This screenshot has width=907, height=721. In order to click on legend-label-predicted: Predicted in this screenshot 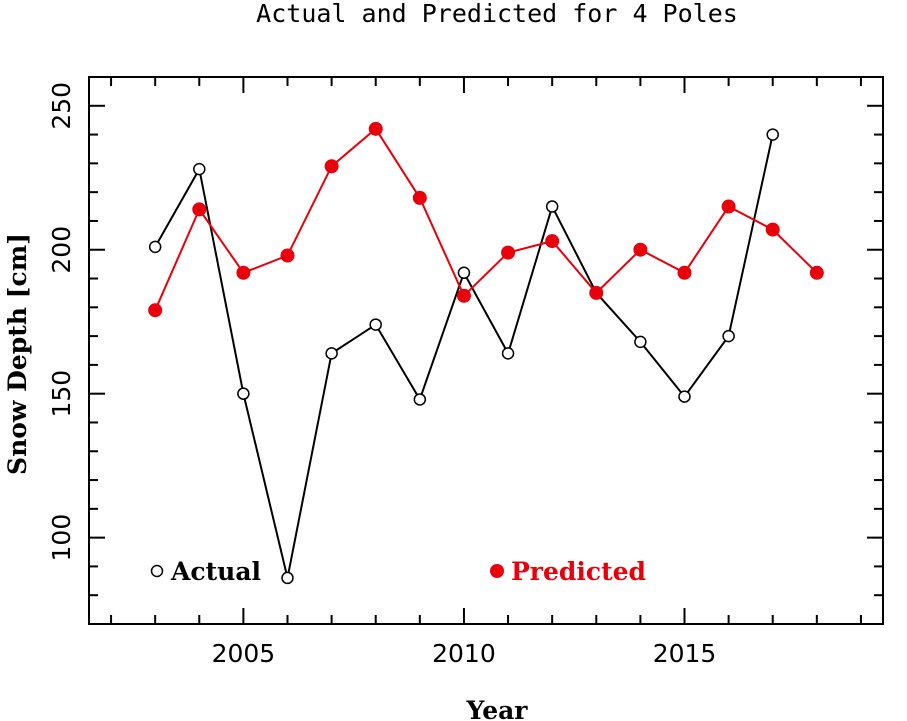, I will do `click(578, 571)`.